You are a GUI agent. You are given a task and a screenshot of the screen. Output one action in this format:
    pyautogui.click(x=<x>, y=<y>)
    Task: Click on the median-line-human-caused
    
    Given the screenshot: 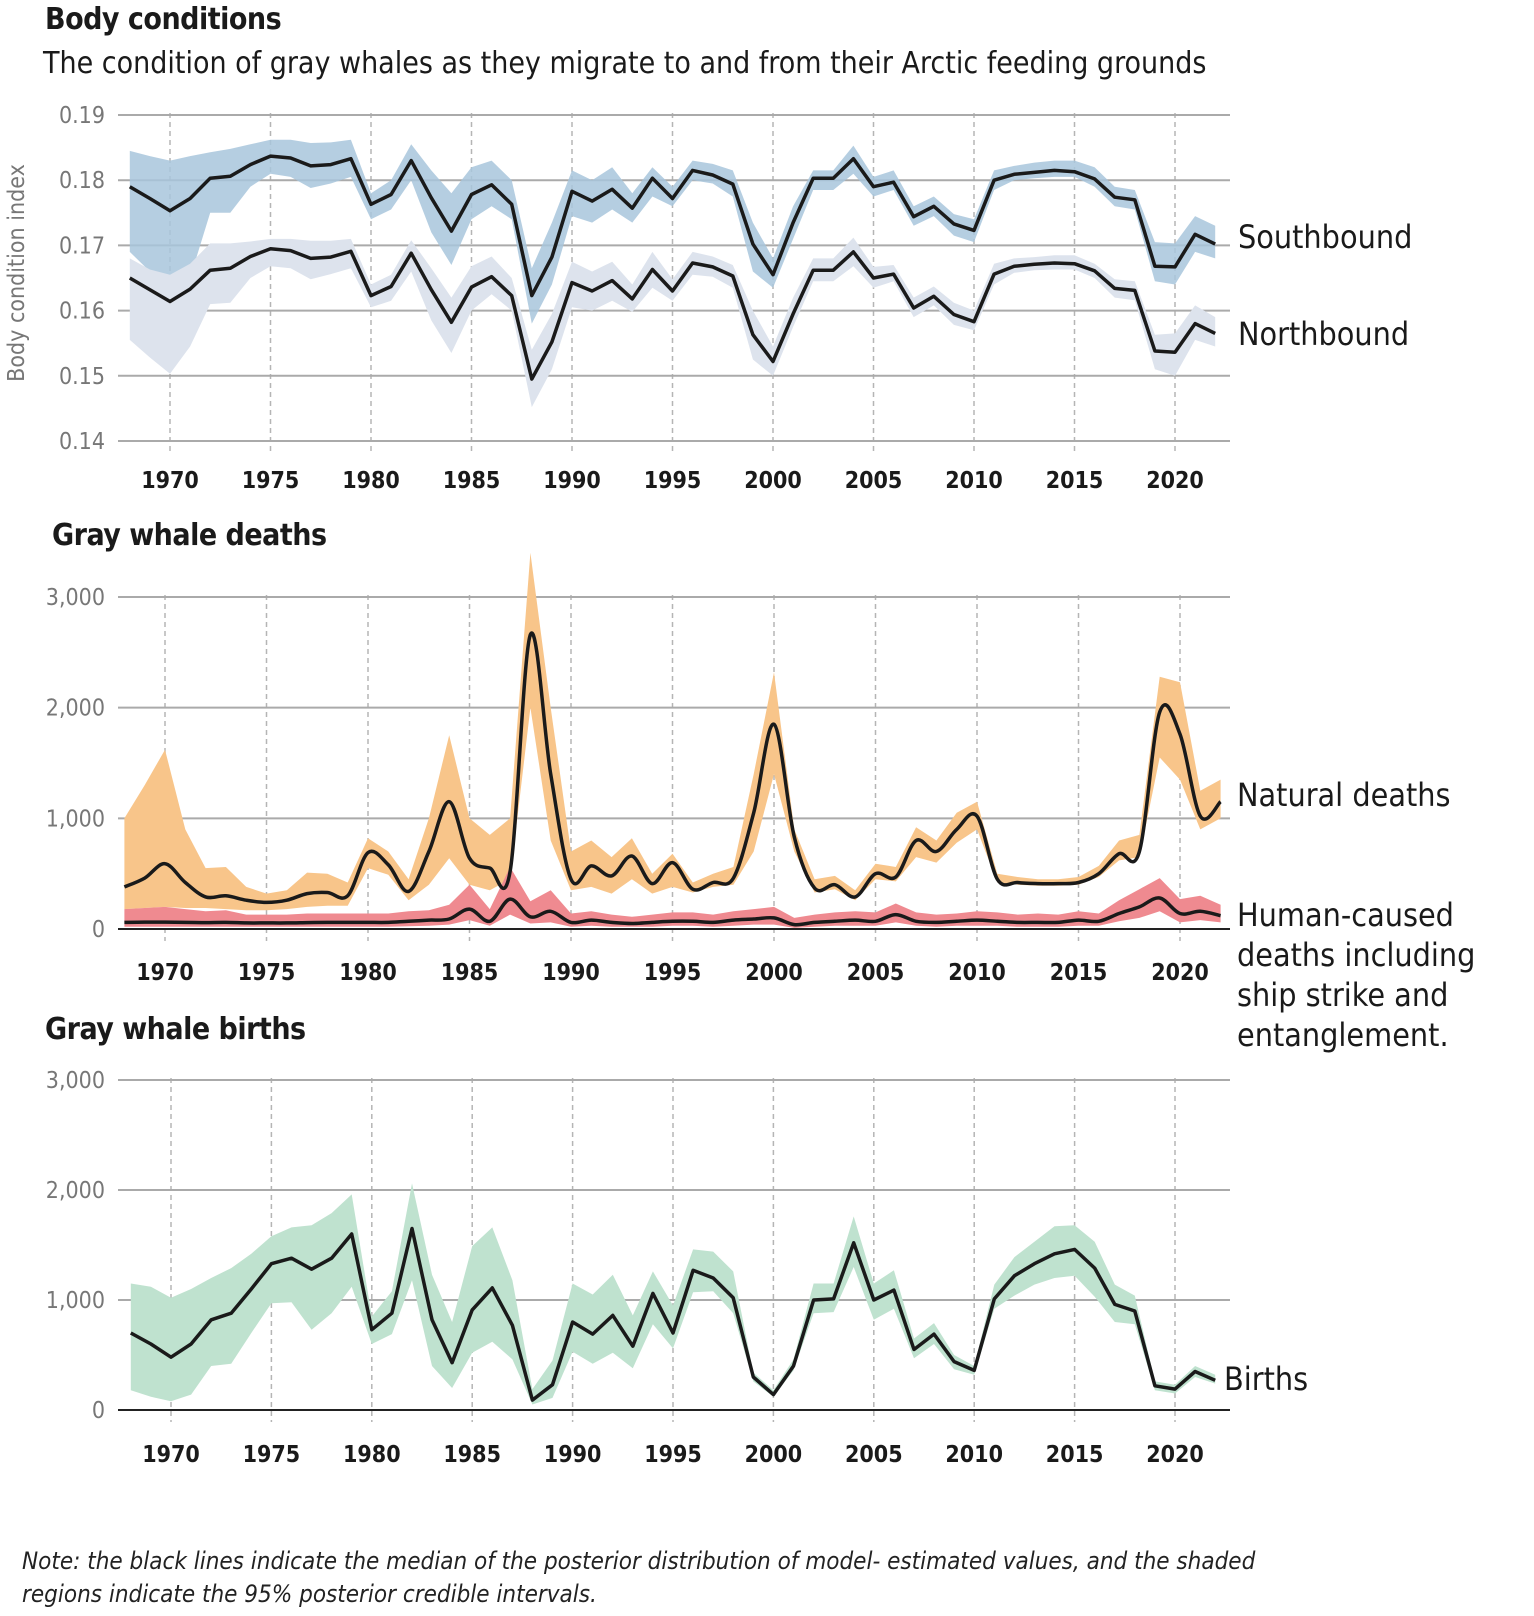 What is the action you would take?
    pyautogui.click(x=672, y=911)
    